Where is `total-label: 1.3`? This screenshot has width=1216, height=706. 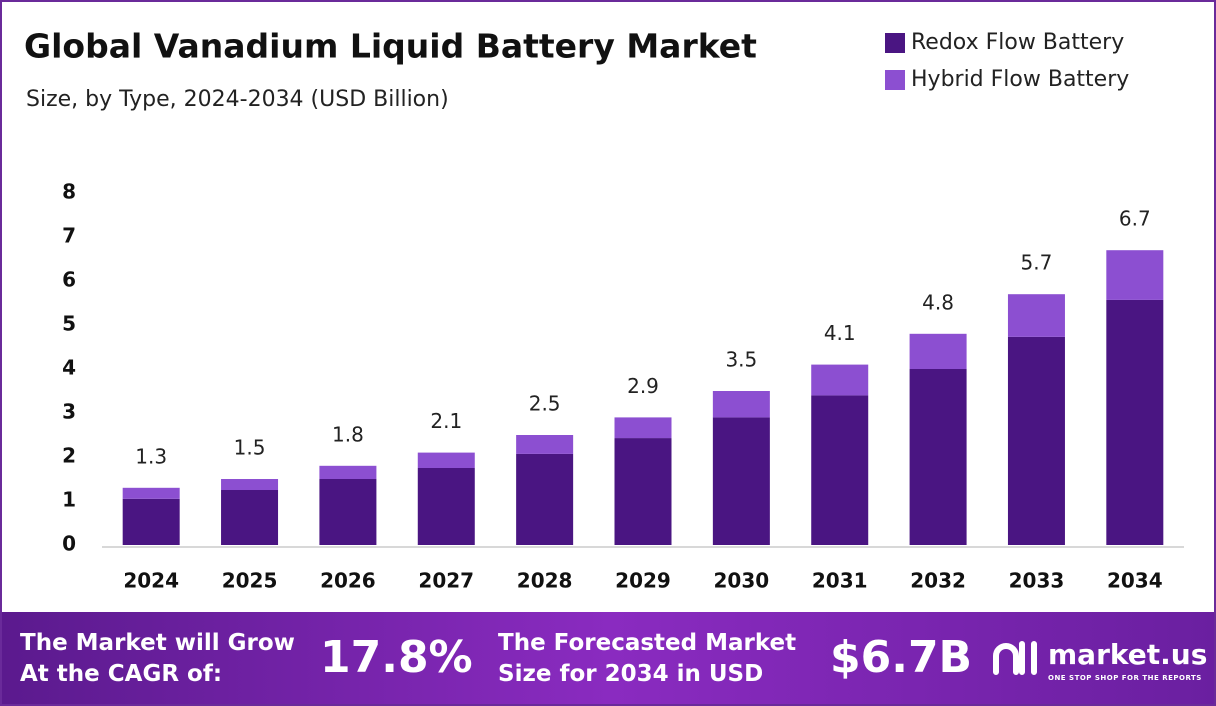 total-label: 1.3 is located at coordinates (151, 456).